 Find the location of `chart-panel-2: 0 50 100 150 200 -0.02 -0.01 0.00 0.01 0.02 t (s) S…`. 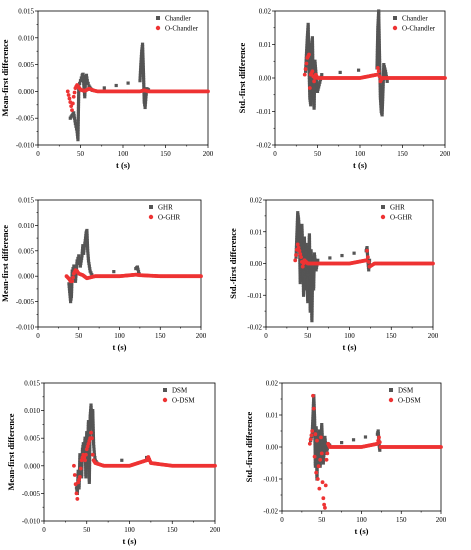

chart-panel-2: 0 50 100 150 200 -0.02 -0.01 0.00 0.01 0.02 t (s) S… is located at coordinates (344, 89).